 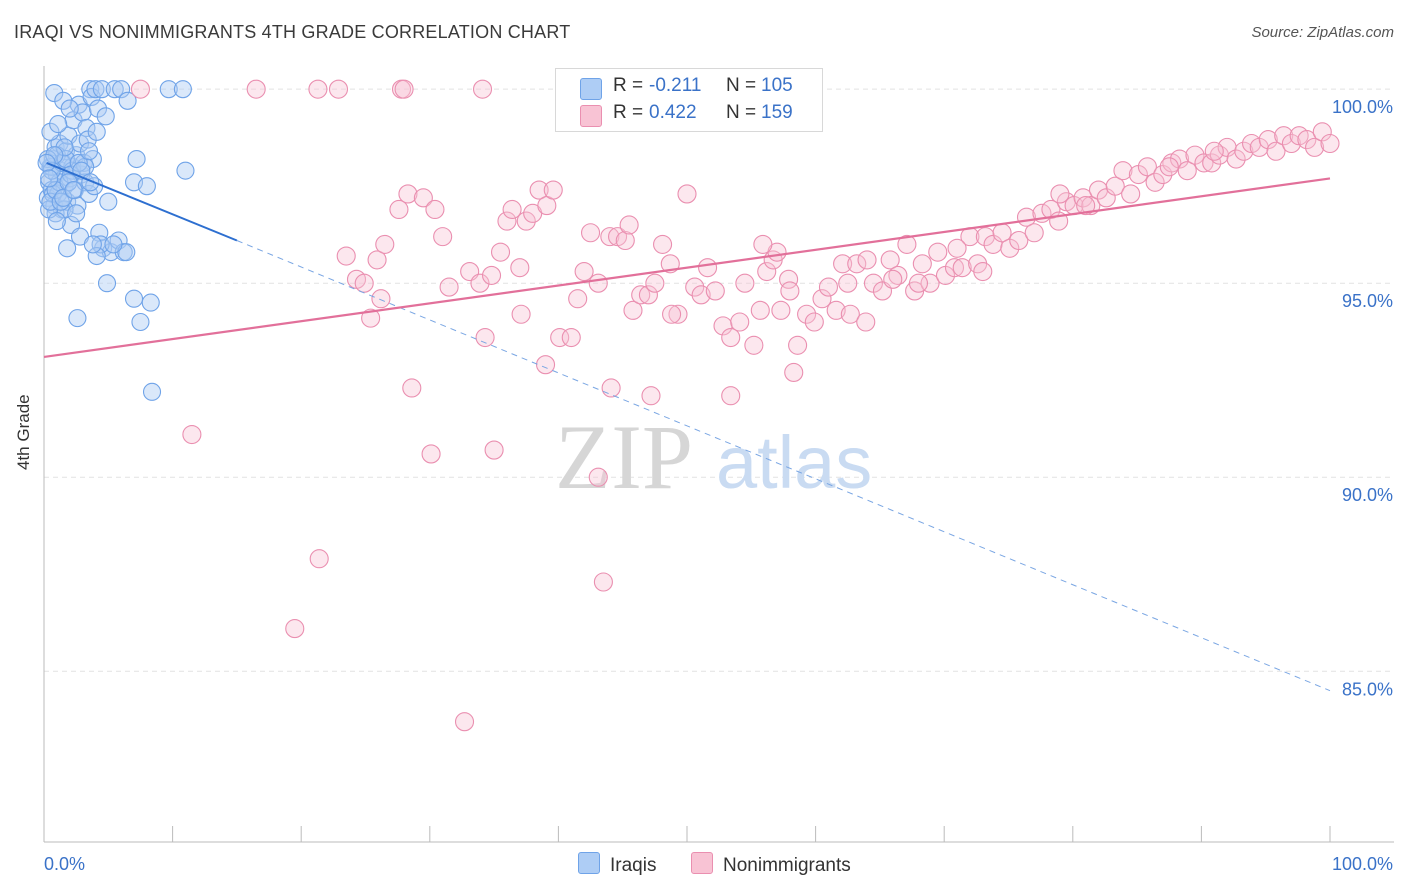 What do you see at coordinates (23, 432) in the screenshot?
I see `y-axis-label: 4th Grade` at bounding box center [23, 432].